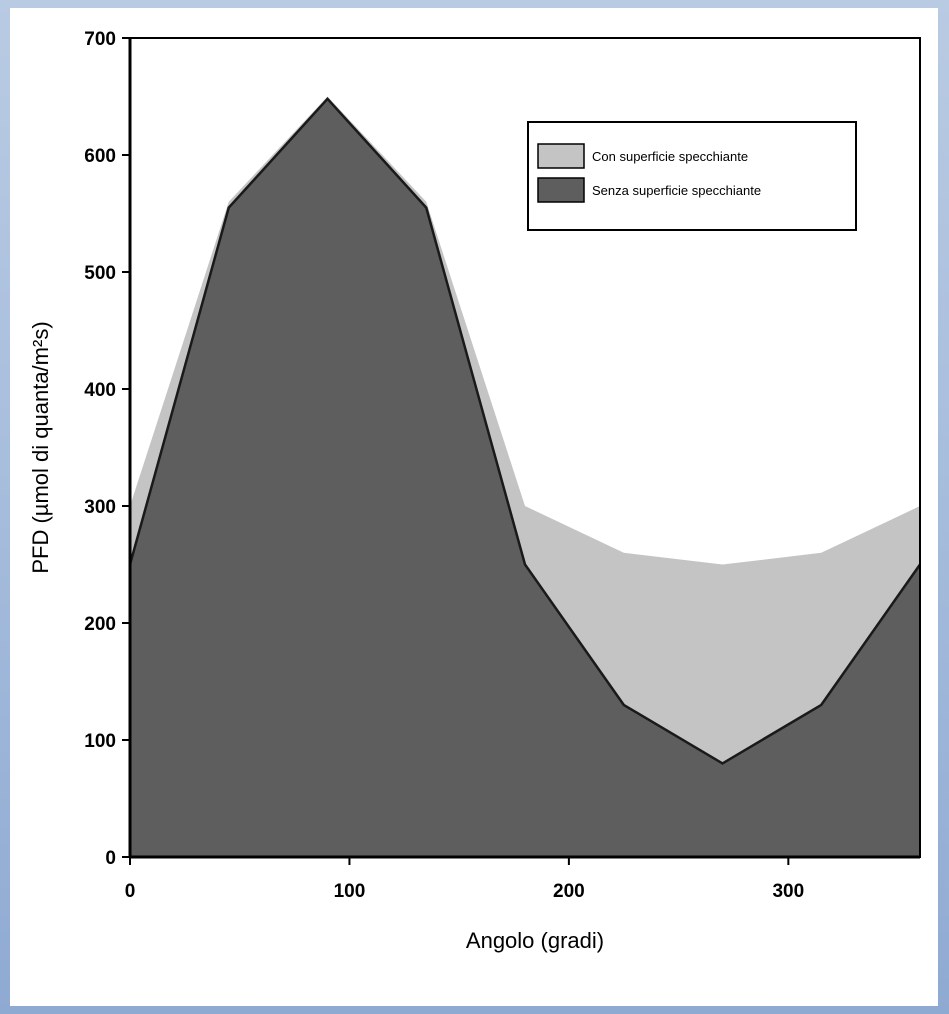  I want to click on legend-box, so click(692, 176).